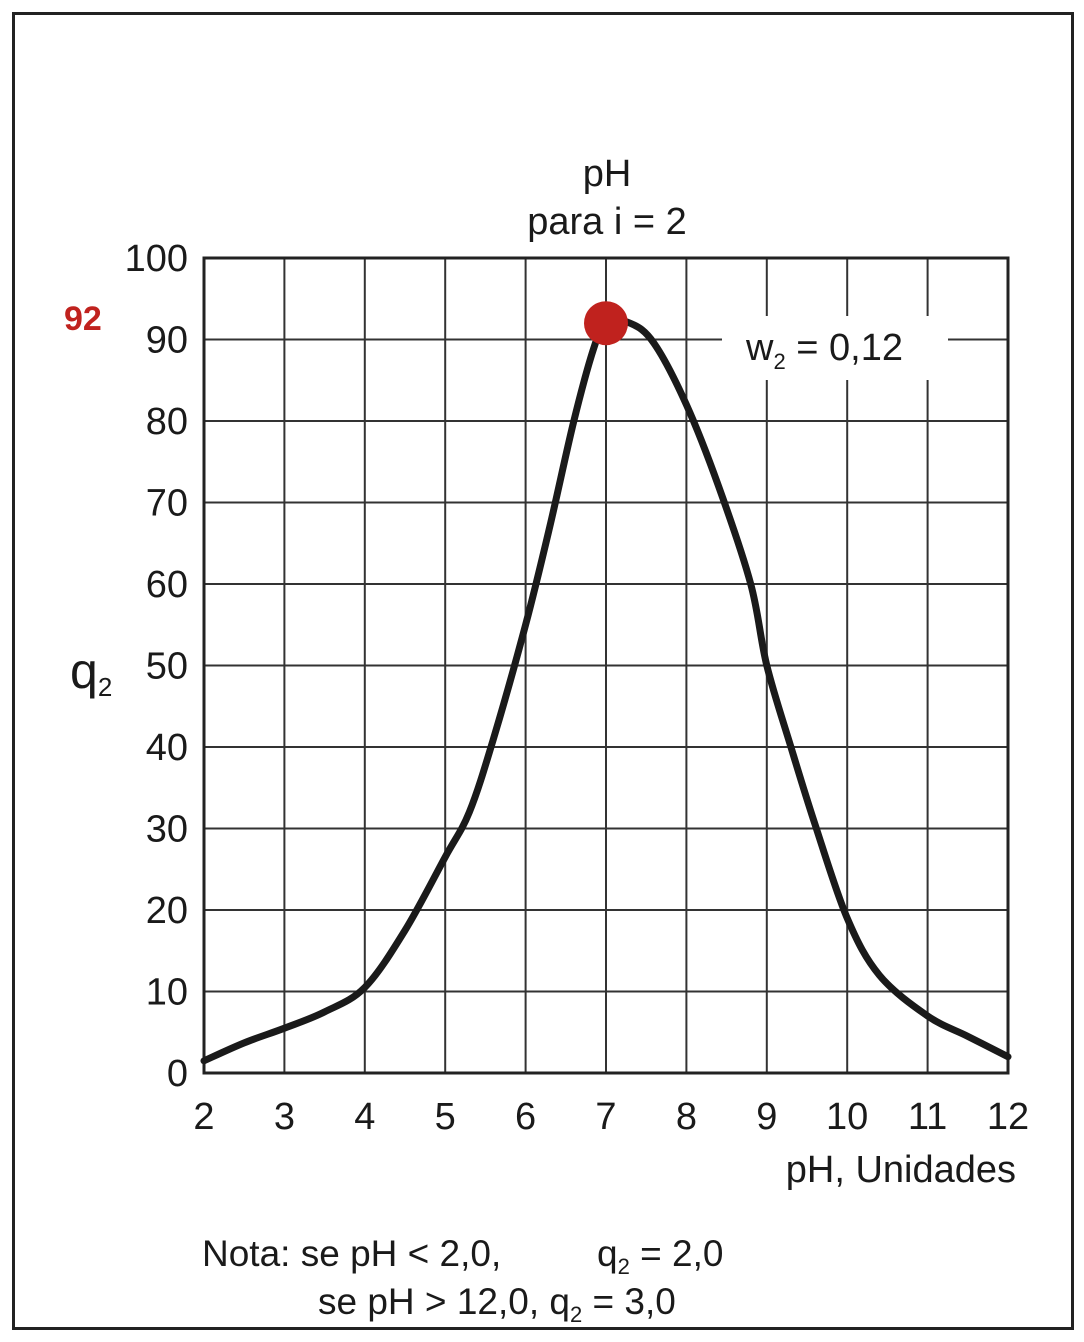  Describe the element at coordinates (364, 1117) in the screenshot. I see `x-tick-label: 4` at that location.